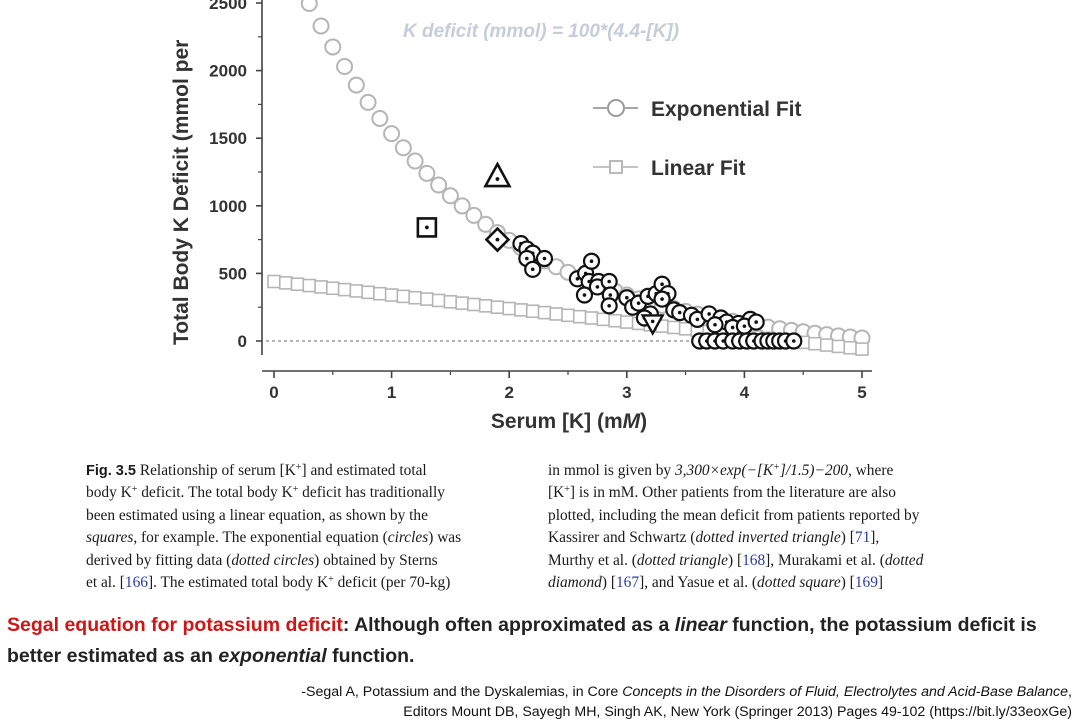 The image size is (1080, 722). What do you see at coordinates (228, 138) in the screenshot?
I see `y-tick-label: 1500` at bounding box center [228, 138].